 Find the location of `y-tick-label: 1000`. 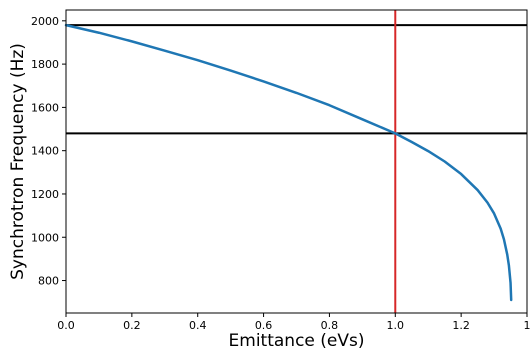

y-tick-label: 1000 is located at coordinates (45, 237).